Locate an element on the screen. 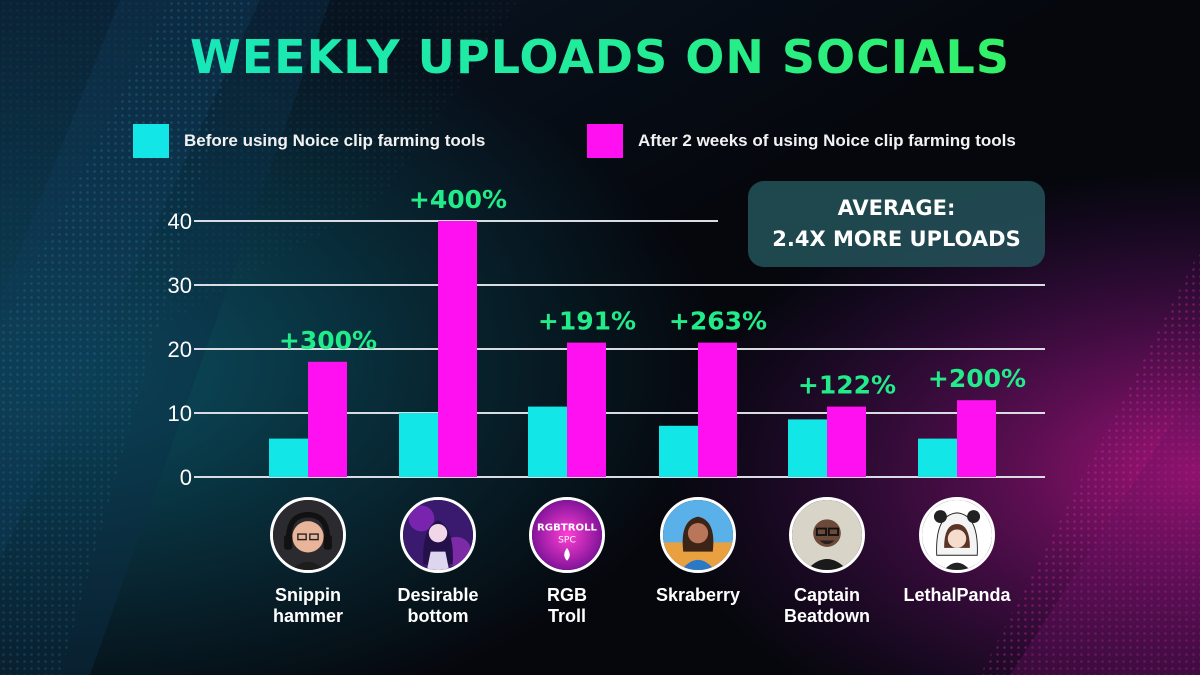 The width and height of the screenshot is (1200, 675). creator-name: Skraberry is located at coordinates (698, 595).